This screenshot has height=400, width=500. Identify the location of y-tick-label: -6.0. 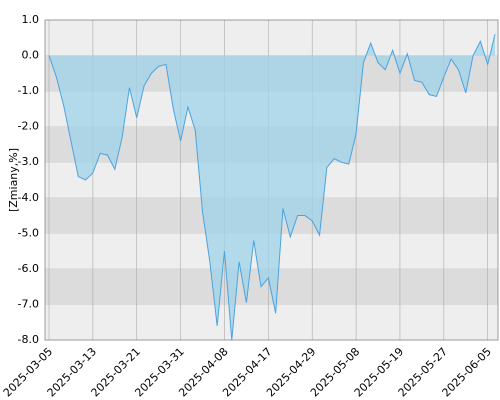
(28, 268).